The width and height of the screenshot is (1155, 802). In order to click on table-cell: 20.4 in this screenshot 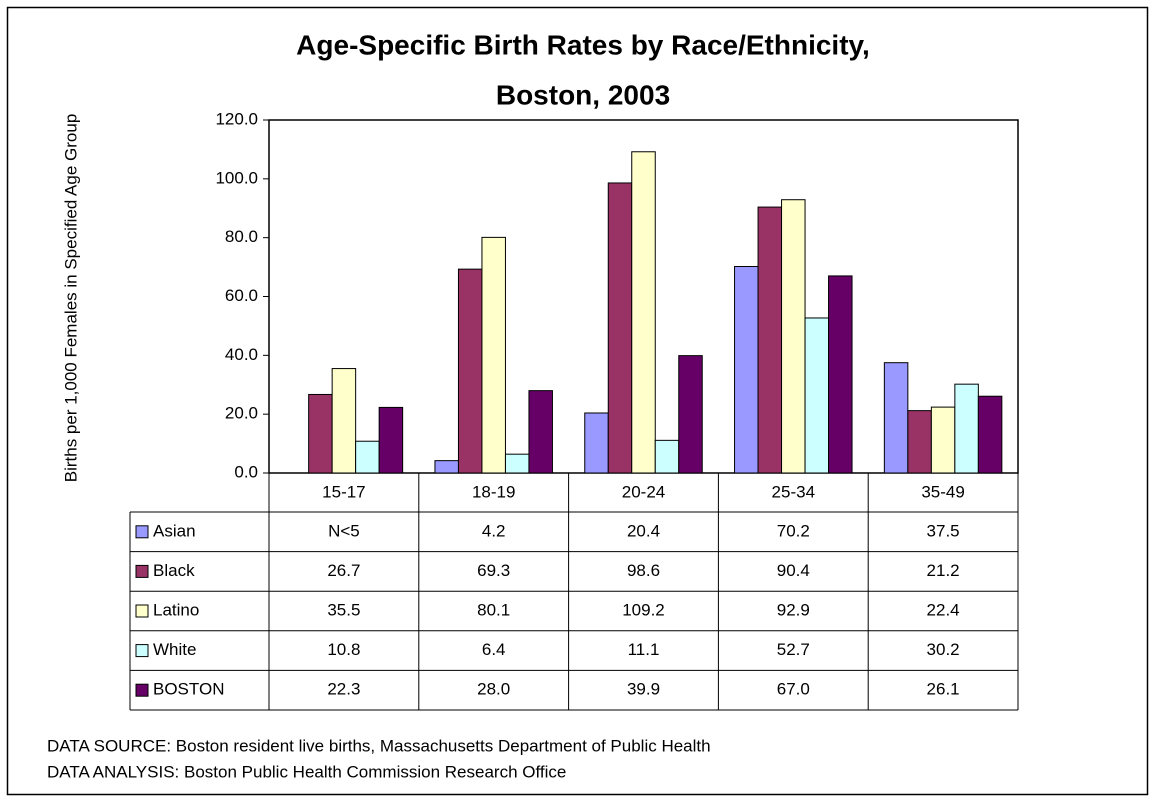, I will do `click(643, 530)`.